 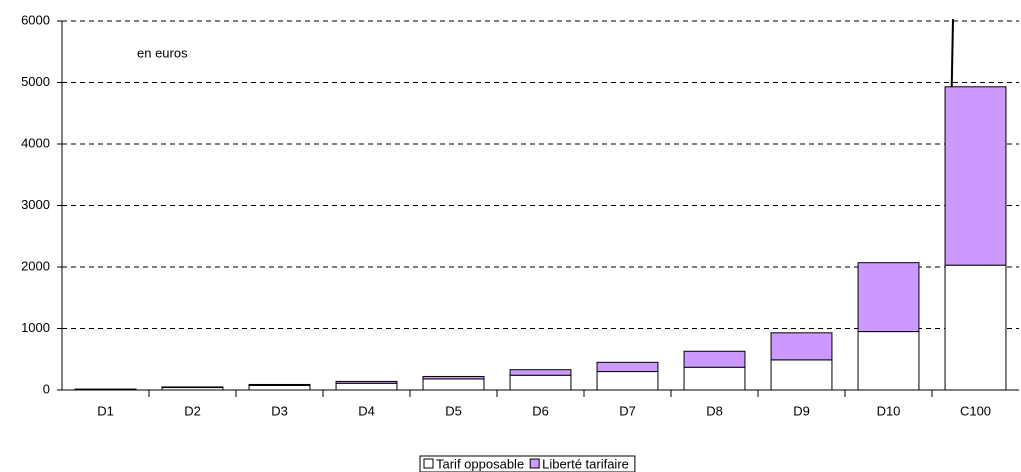 I want to click on legend-label: Tarif opposable, so click(x=480, y=463).